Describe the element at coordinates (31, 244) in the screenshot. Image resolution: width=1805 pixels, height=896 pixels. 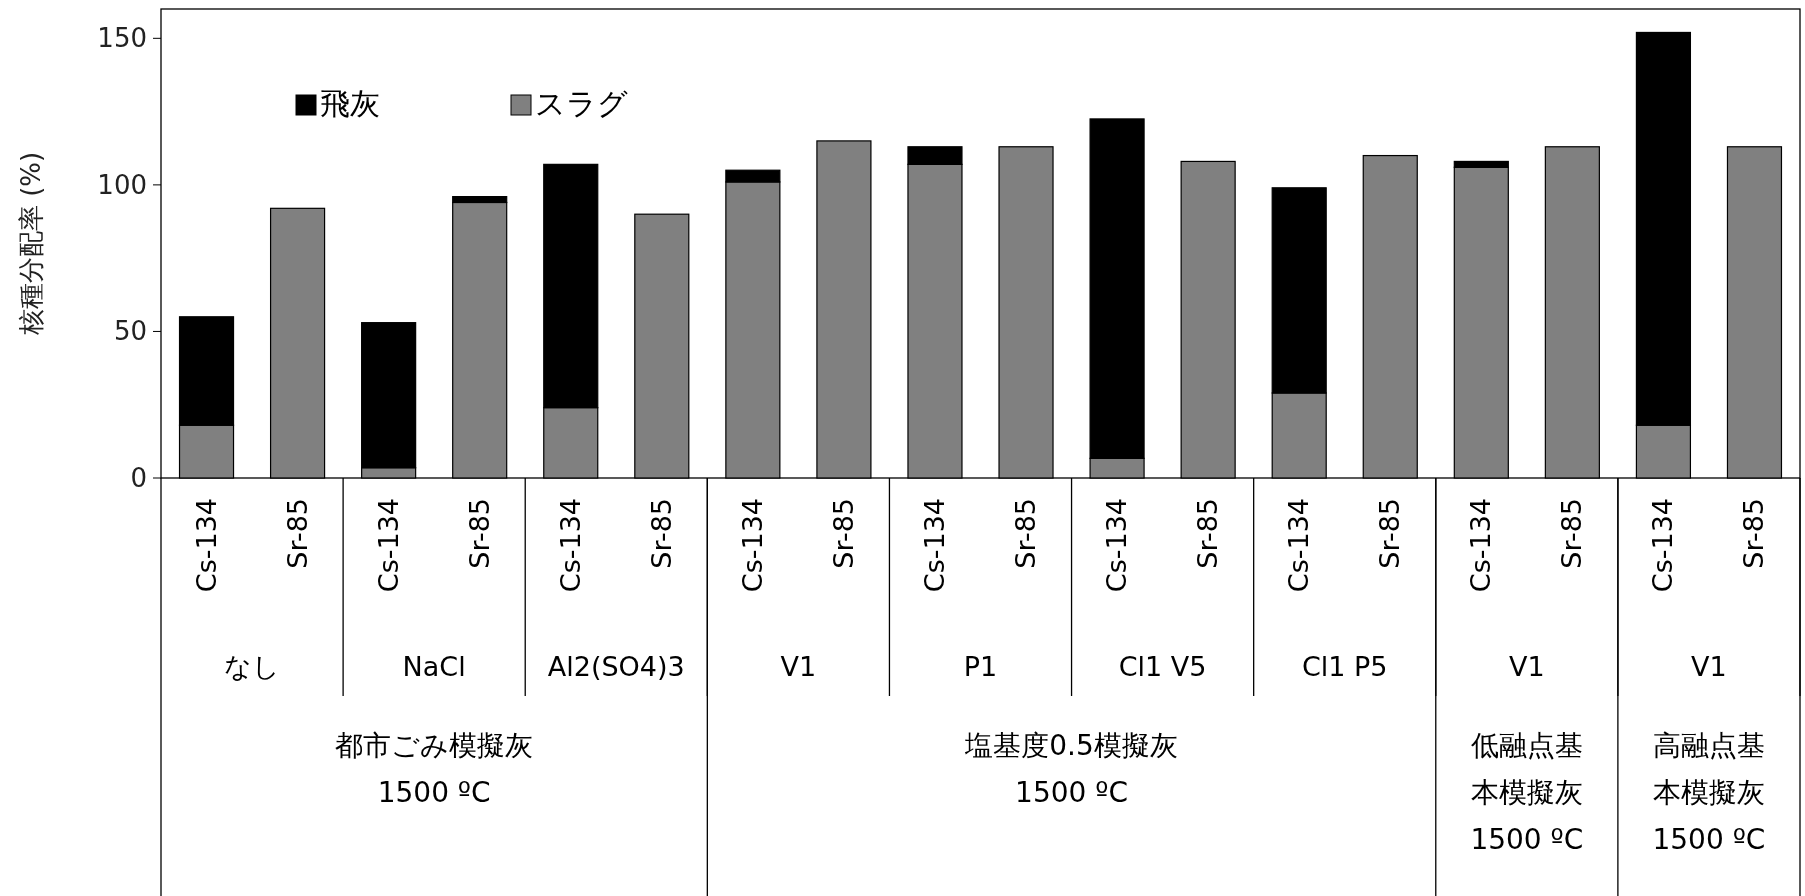
I see `y-axis-title: 核種分配率 (%)` at that location.